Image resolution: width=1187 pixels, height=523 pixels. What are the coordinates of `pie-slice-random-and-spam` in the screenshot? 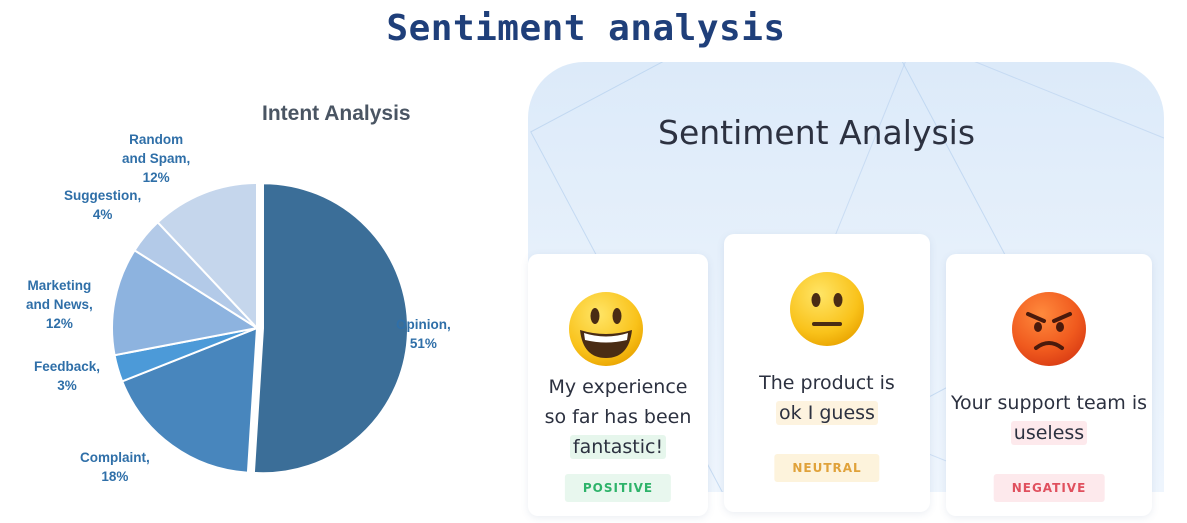 It's located at (207, 256).